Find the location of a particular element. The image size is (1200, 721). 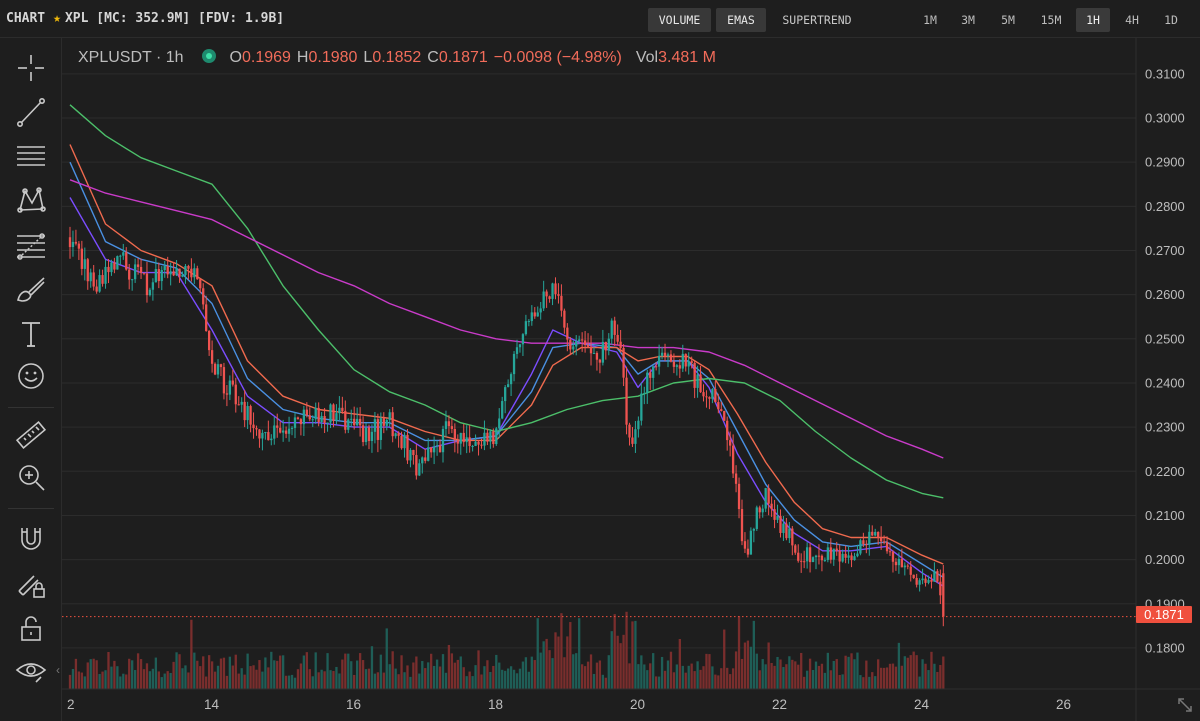

timeframe-15m-button: 15M is located at coordinates (1051, 20).